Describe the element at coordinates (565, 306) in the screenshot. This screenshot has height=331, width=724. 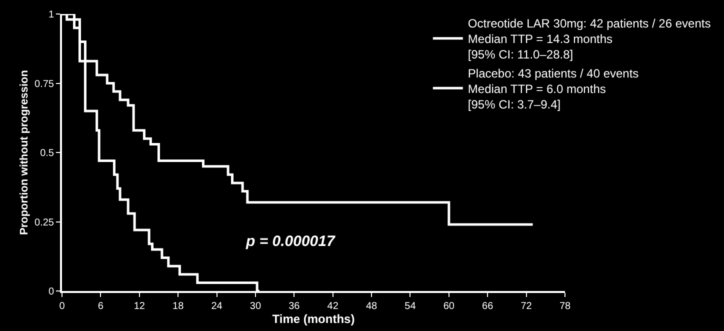
I see `x-tick-label: 78` at that location.